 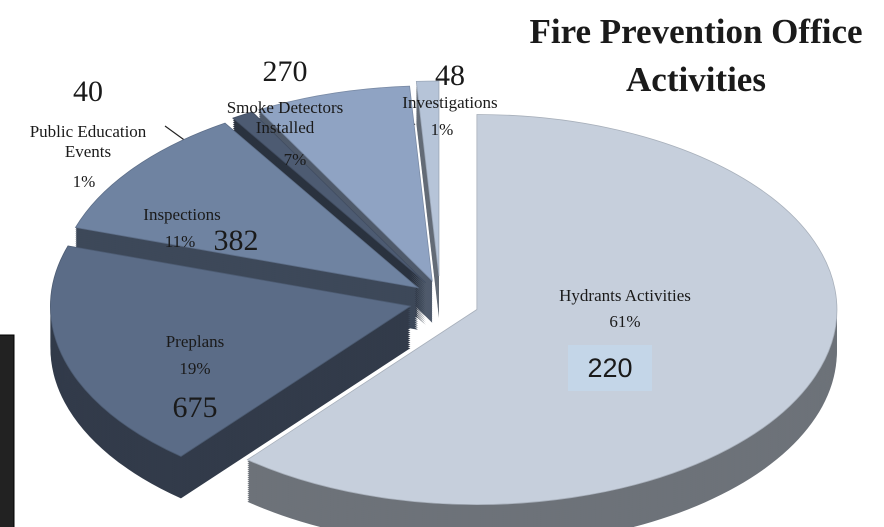 What do you see at coordinates (236, 240) in the screenshot?
I see `count-label: 382` at bounding box center [236, 240].